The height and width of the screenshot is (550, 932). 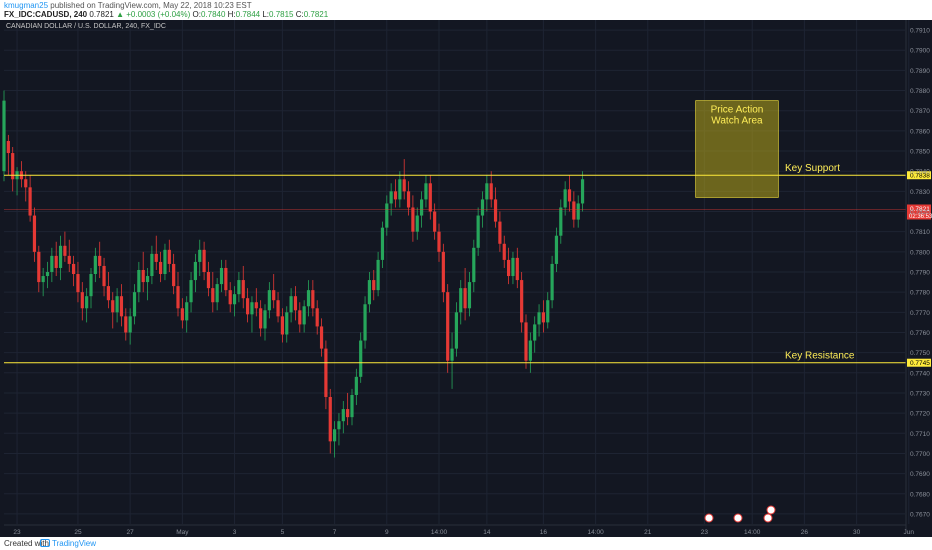 I want to click on y-tick-label: 0.7800, so click(x=920, y=252).